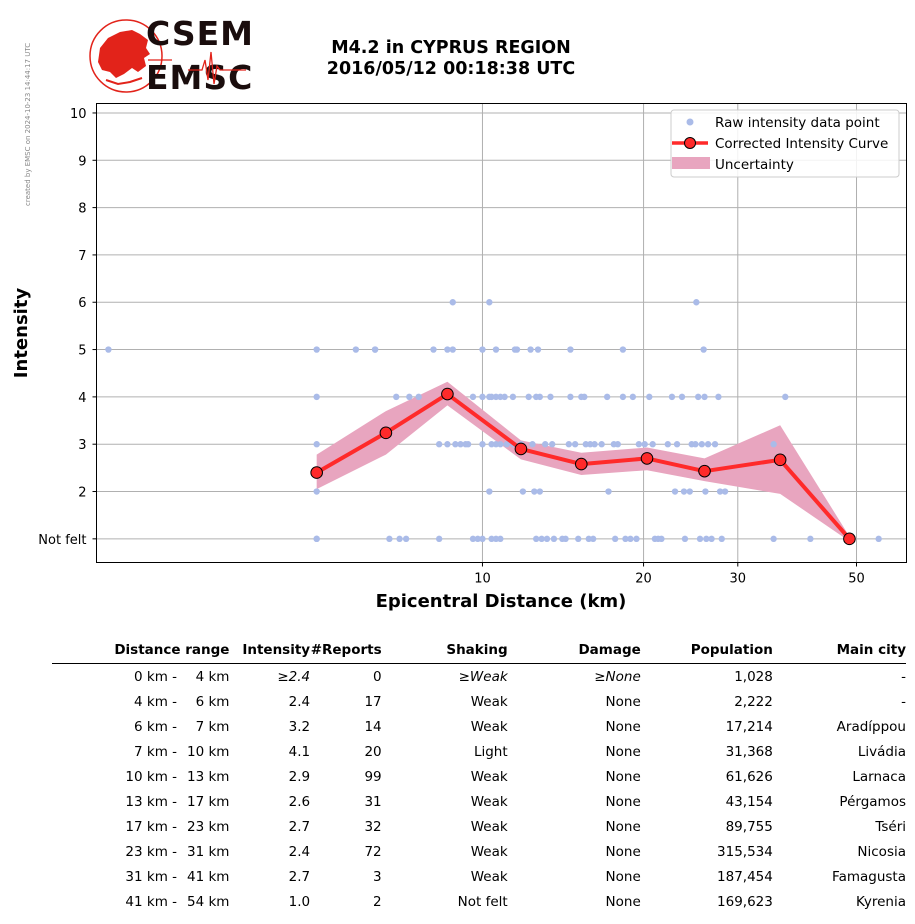 This screenshot has height=924, width=915. I want to click on header-main-city: Main city, so click(871, 649).